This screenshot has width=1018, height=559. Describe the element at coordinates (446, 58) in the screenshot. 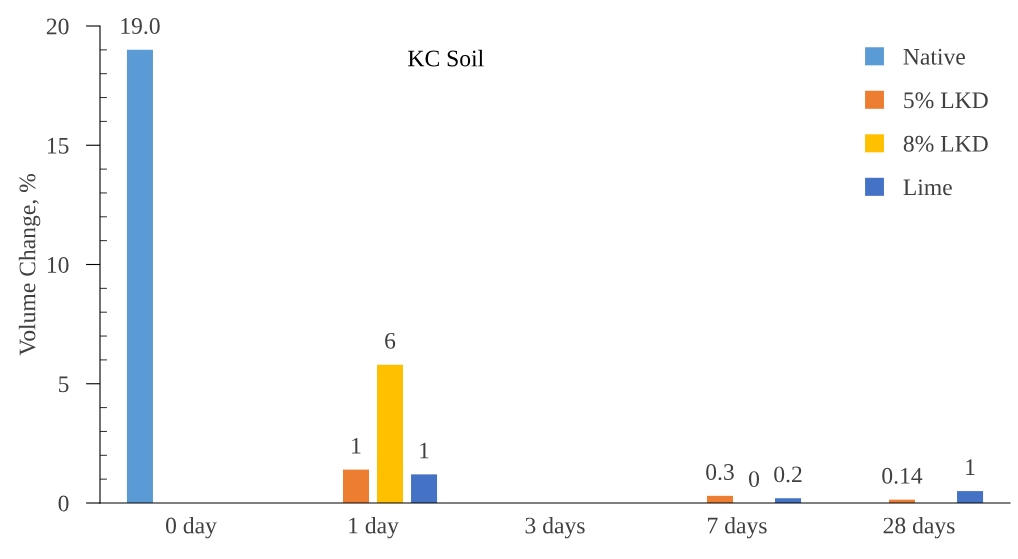

I see `text: KC Soil` at that location.